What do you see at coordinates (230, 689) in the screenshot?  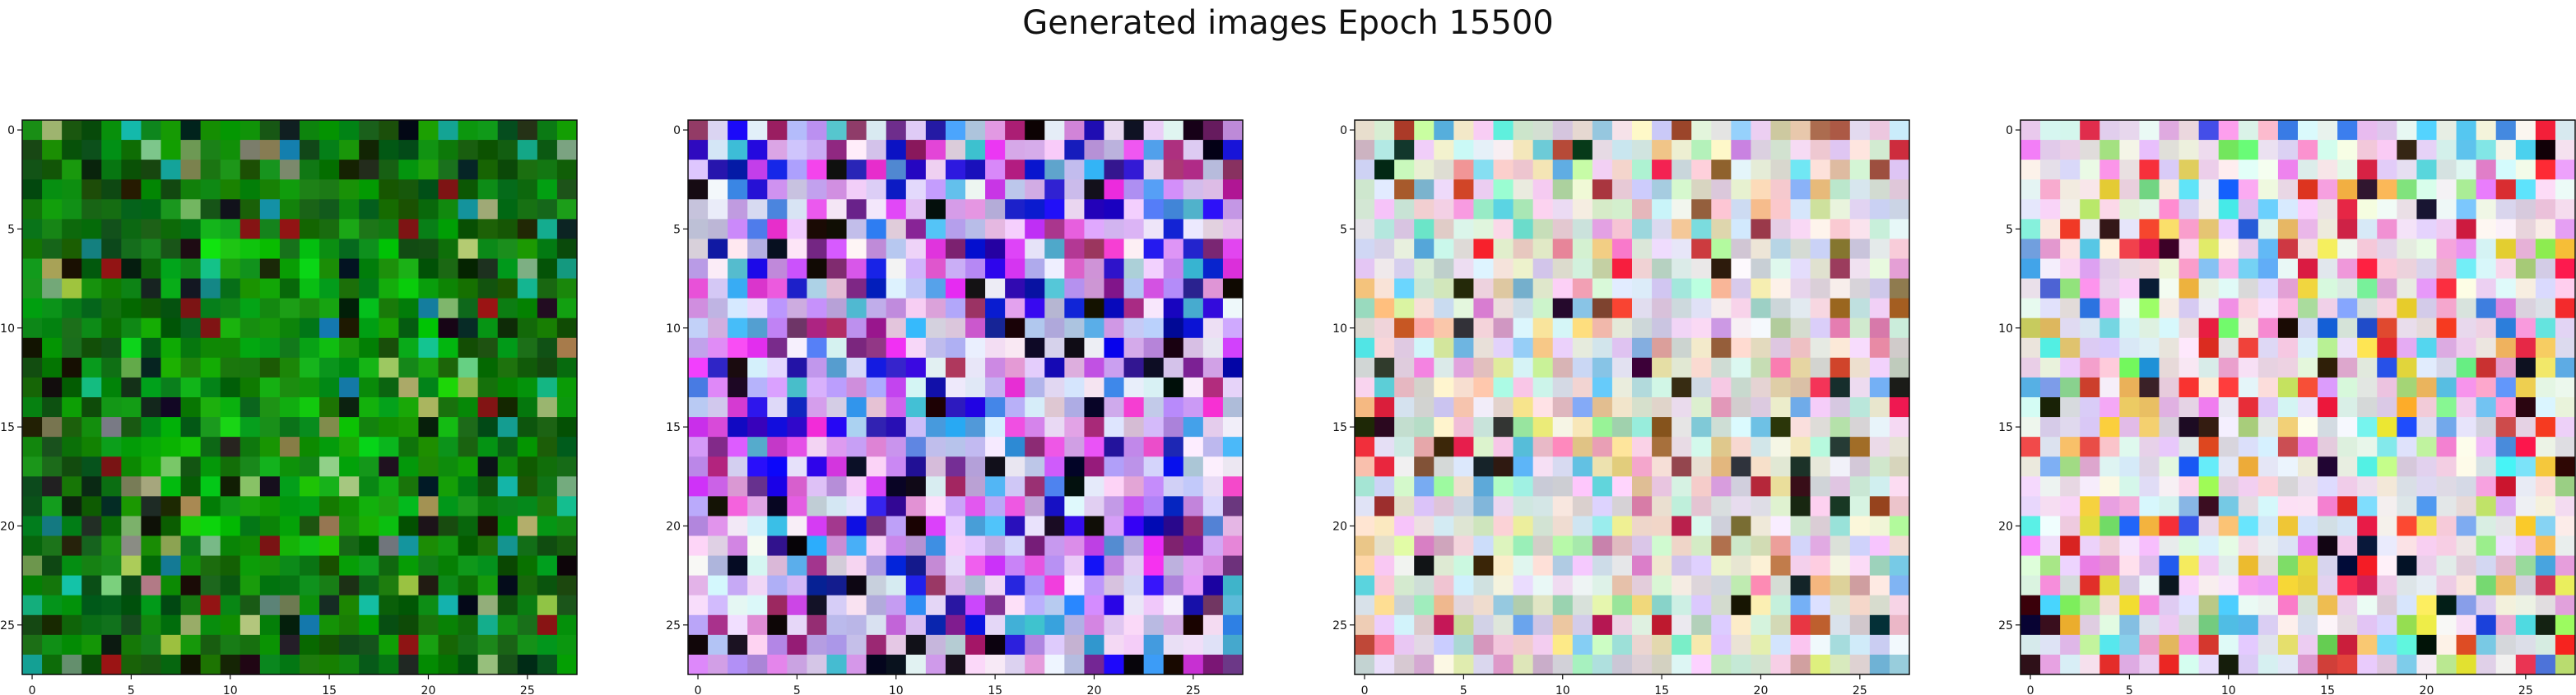 I see `x-tick-label: 10` at bounding box center [230, 689].